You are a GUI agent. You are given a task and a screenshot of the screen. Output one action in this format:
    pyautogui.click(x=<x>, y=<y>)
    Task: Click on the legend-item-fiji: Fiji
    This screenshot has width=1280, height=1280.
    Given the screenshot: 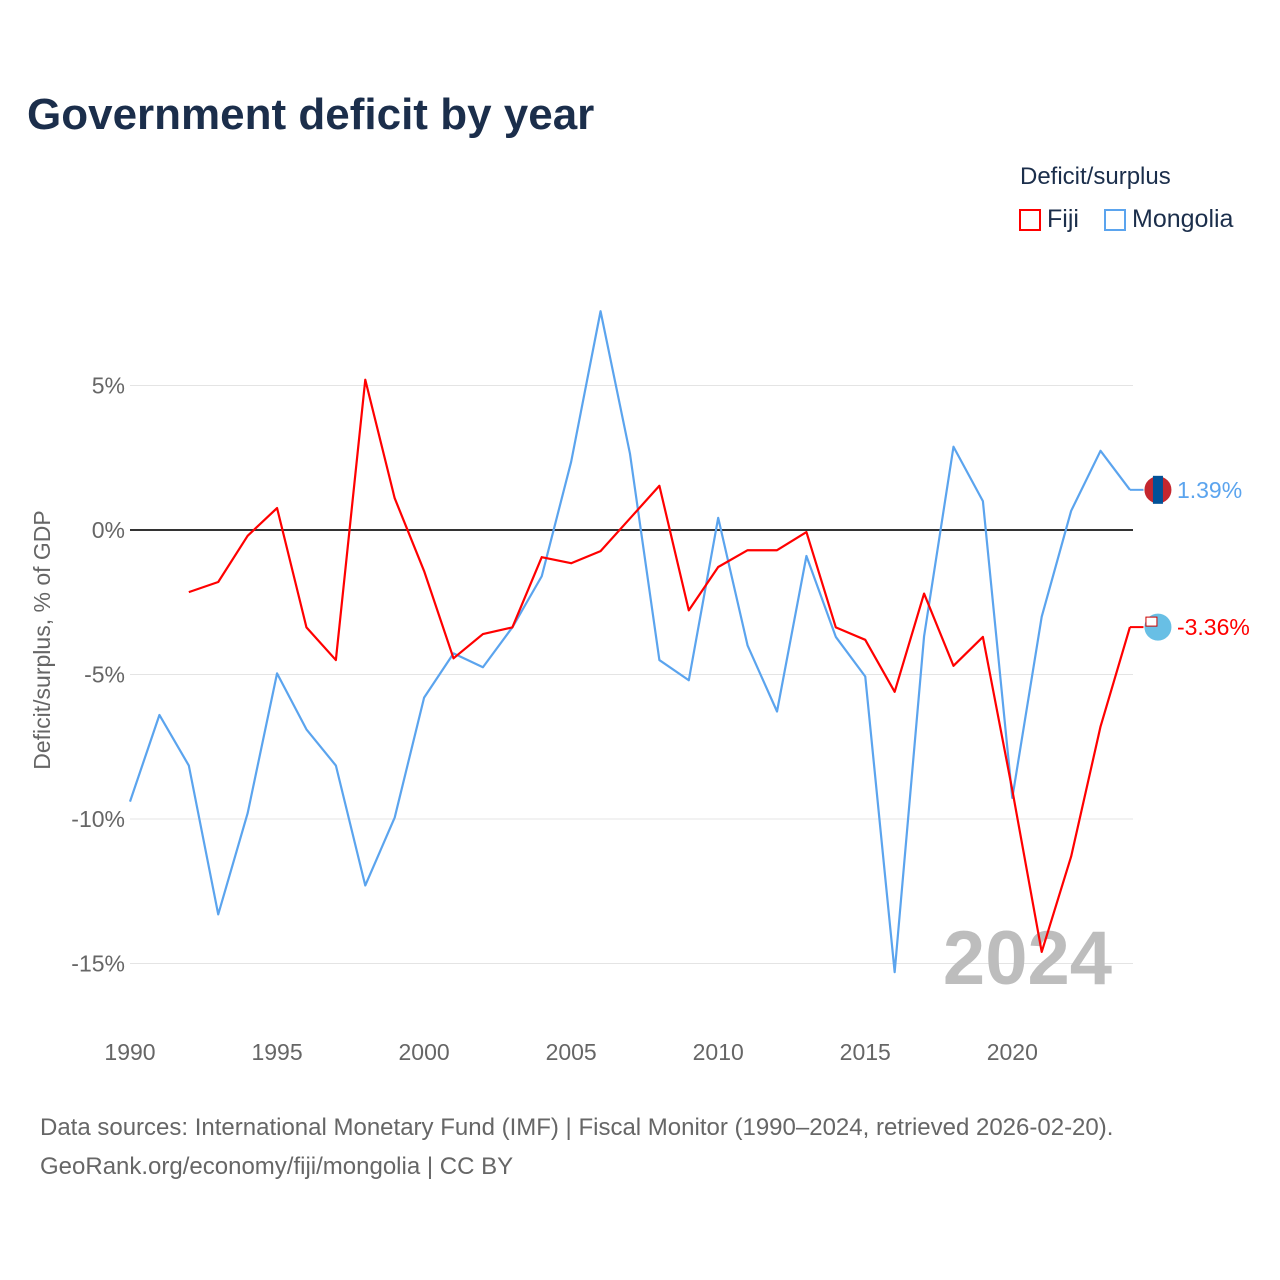 What is the action you would take?
    pyautogui.click(x=1049, y=219)
    